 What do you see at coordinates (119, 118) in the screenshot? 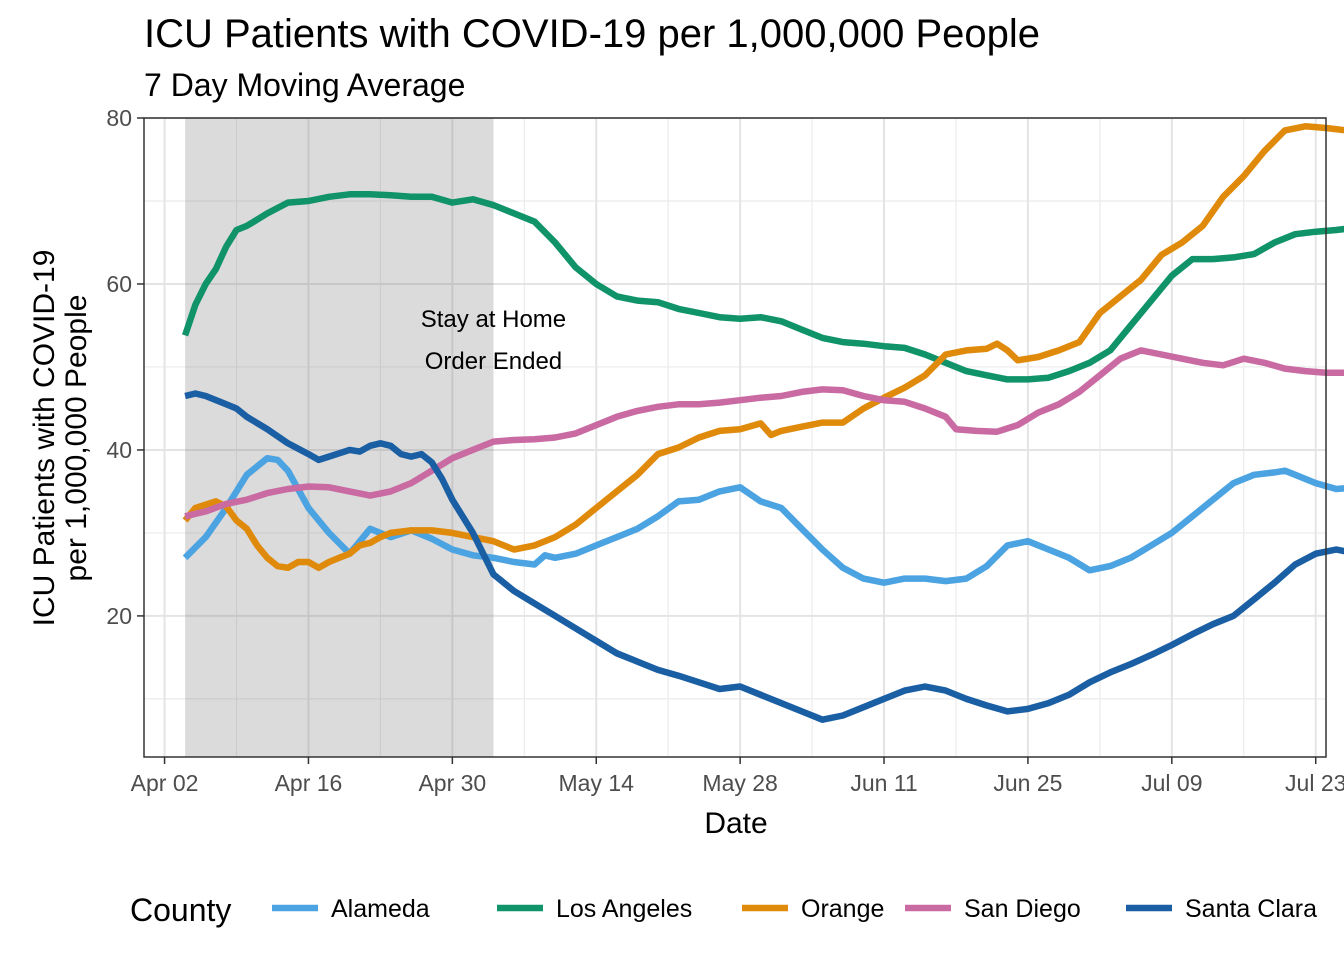
I see `y-tick-label: 80` at bounding box center [119, 118].